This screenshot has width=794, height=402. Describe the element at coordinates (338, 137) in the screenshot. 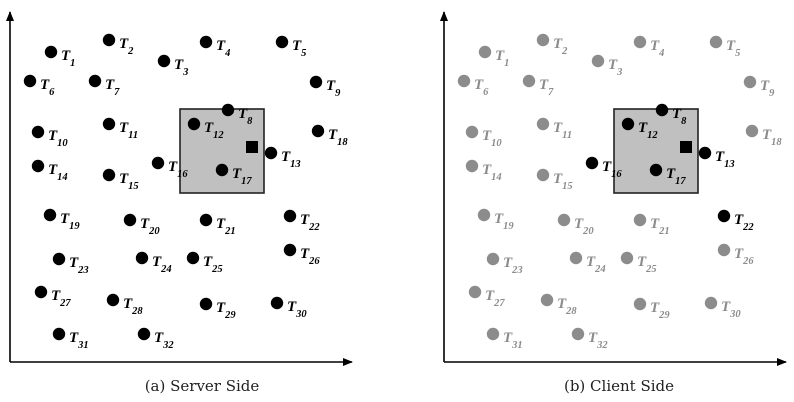

I see `server-label-t18: T18` at that location.